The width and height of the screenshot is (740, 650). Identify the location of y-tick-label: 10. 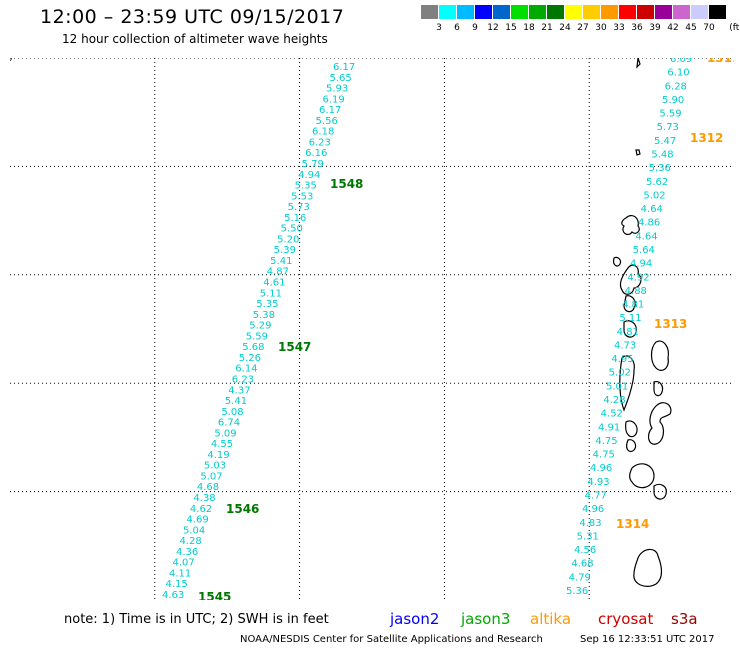
(11, 60).